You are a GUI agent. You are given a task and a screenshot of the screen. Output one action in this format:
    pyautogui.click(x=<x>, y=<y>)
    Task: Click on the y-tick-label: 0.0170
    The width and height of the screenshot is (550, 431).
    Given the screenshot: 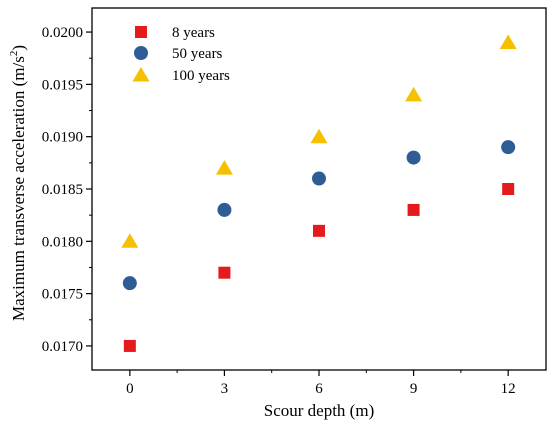 What is the action you would take?
    pyautogui.click(x=62, y=347)
    